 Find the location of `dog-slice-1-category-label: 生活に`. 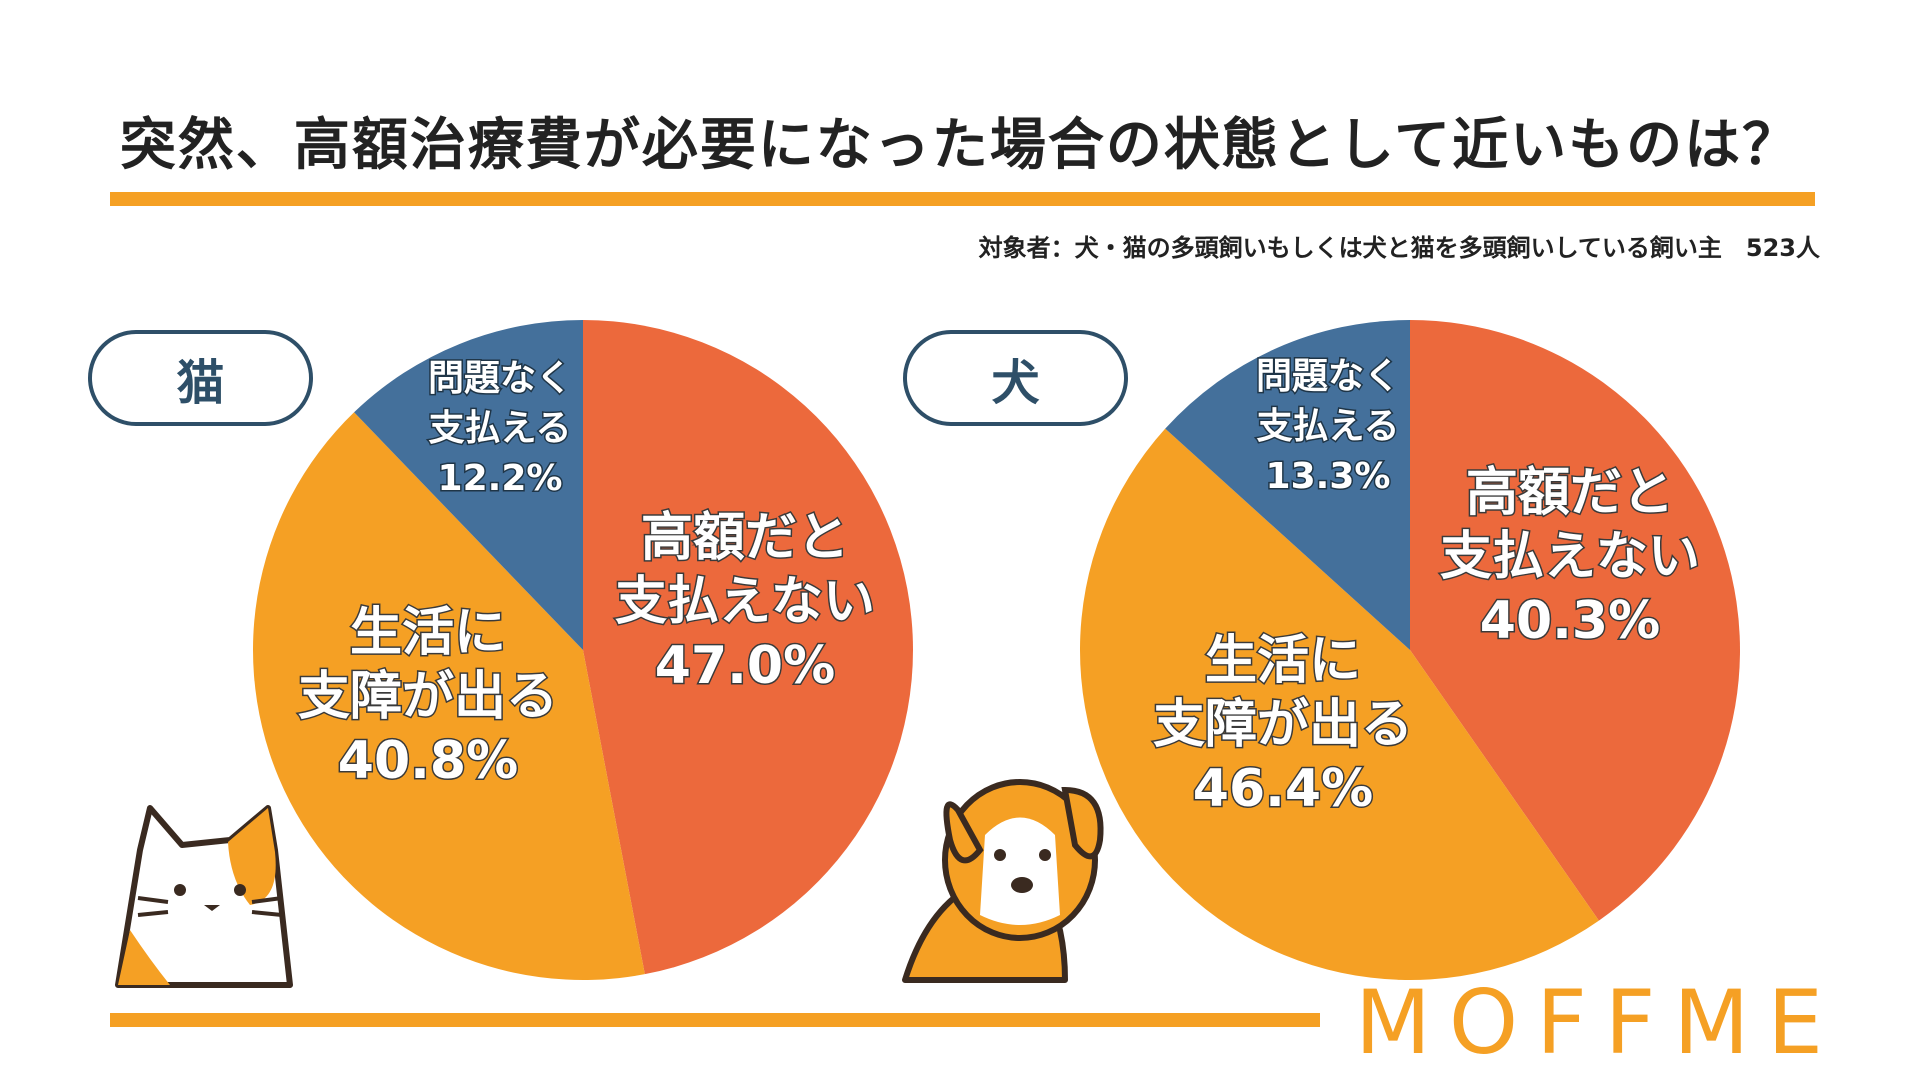

dog-slice-1-category-label: 生活に is located at coordinates (1283, 661).